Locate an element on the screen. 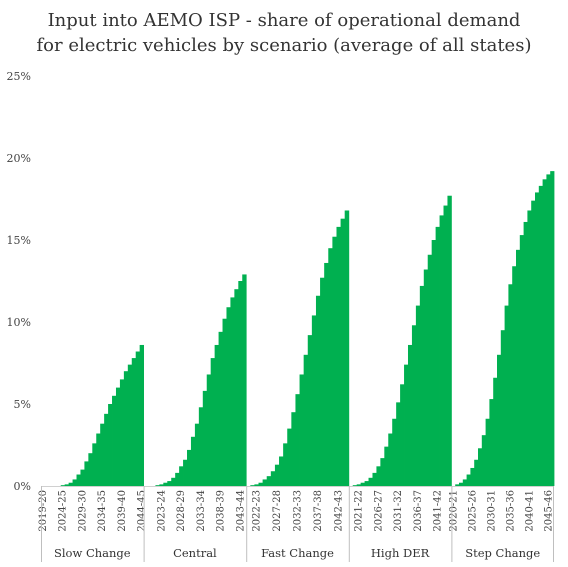 The height and width of the screenshot is (567, 568). x-tick-label: 2020-21 is located at coordinates (453, 511).